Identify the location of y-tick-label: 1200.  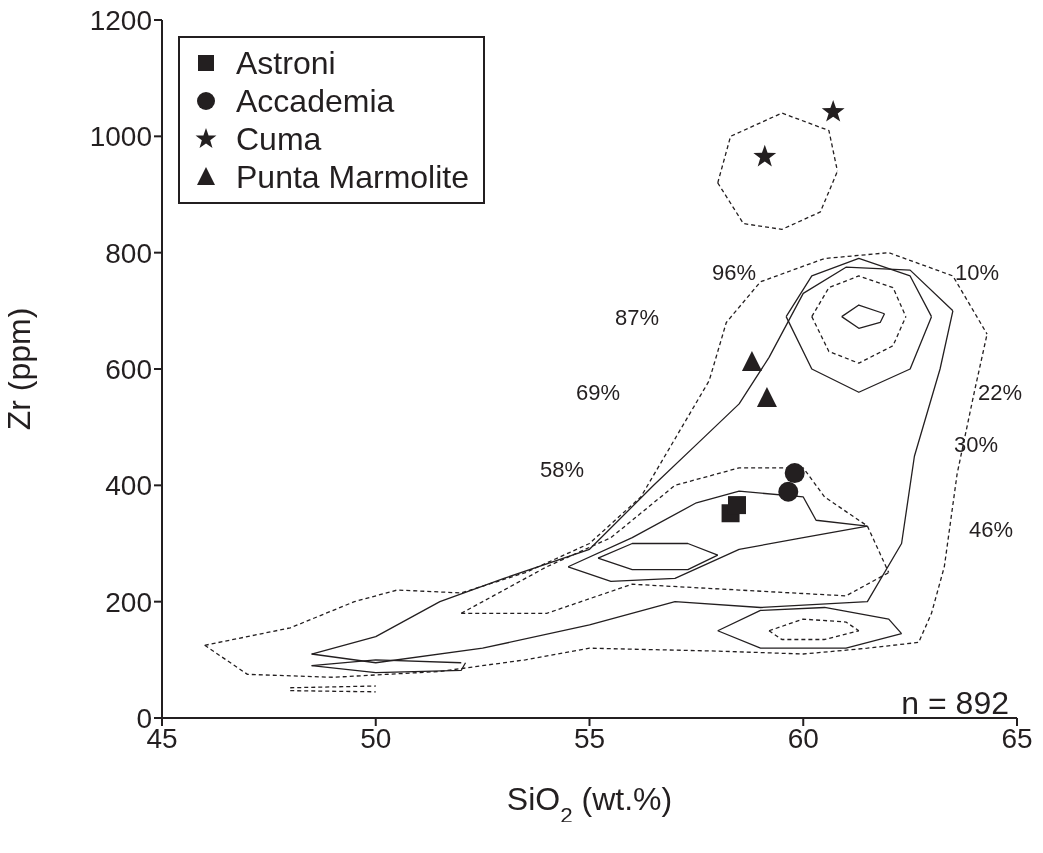
(120, 20).